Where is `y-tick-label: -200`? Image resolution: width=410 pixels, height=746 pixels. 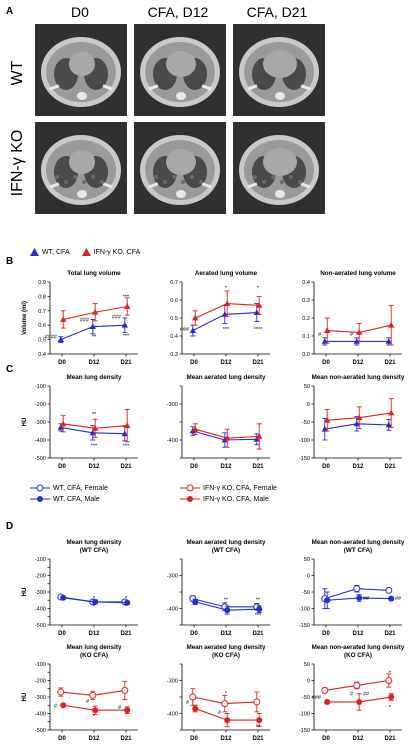
y-tick-label: -200 is located at coordinates (40, 577).